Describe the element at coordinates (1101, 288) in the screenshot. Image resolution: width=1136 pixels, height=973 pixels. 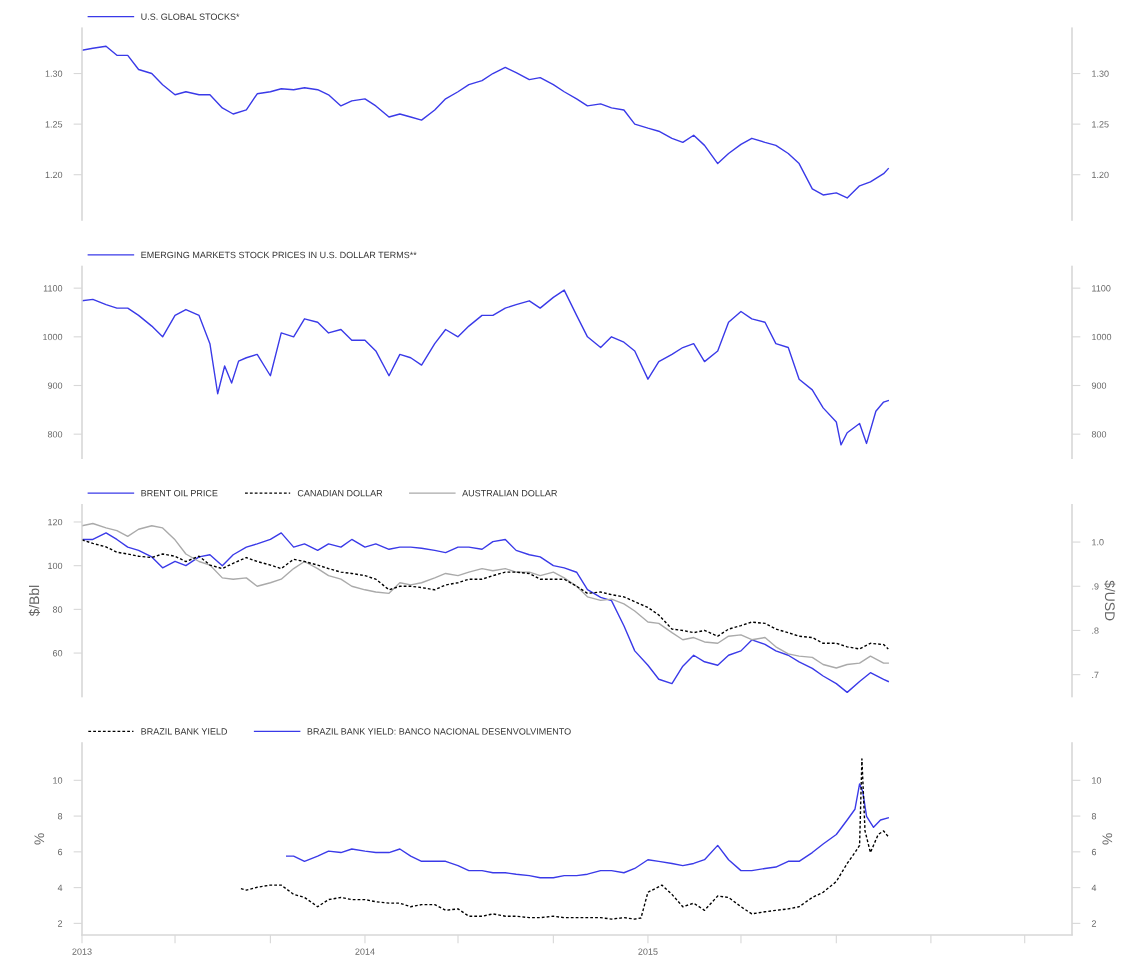
I see `y2-tick-label: 1100` at that location.